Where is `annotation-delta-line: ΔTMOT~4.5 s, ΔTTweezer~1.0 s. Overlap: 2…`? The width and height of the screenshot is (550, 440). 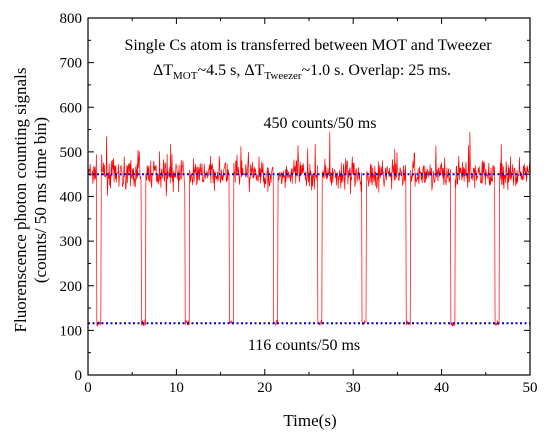 annotation-delta-line: ΔTMOT~4.5 s, ΔTTweezer~1.0 s. Overlap: 2… is located at coordinates (302, 72).